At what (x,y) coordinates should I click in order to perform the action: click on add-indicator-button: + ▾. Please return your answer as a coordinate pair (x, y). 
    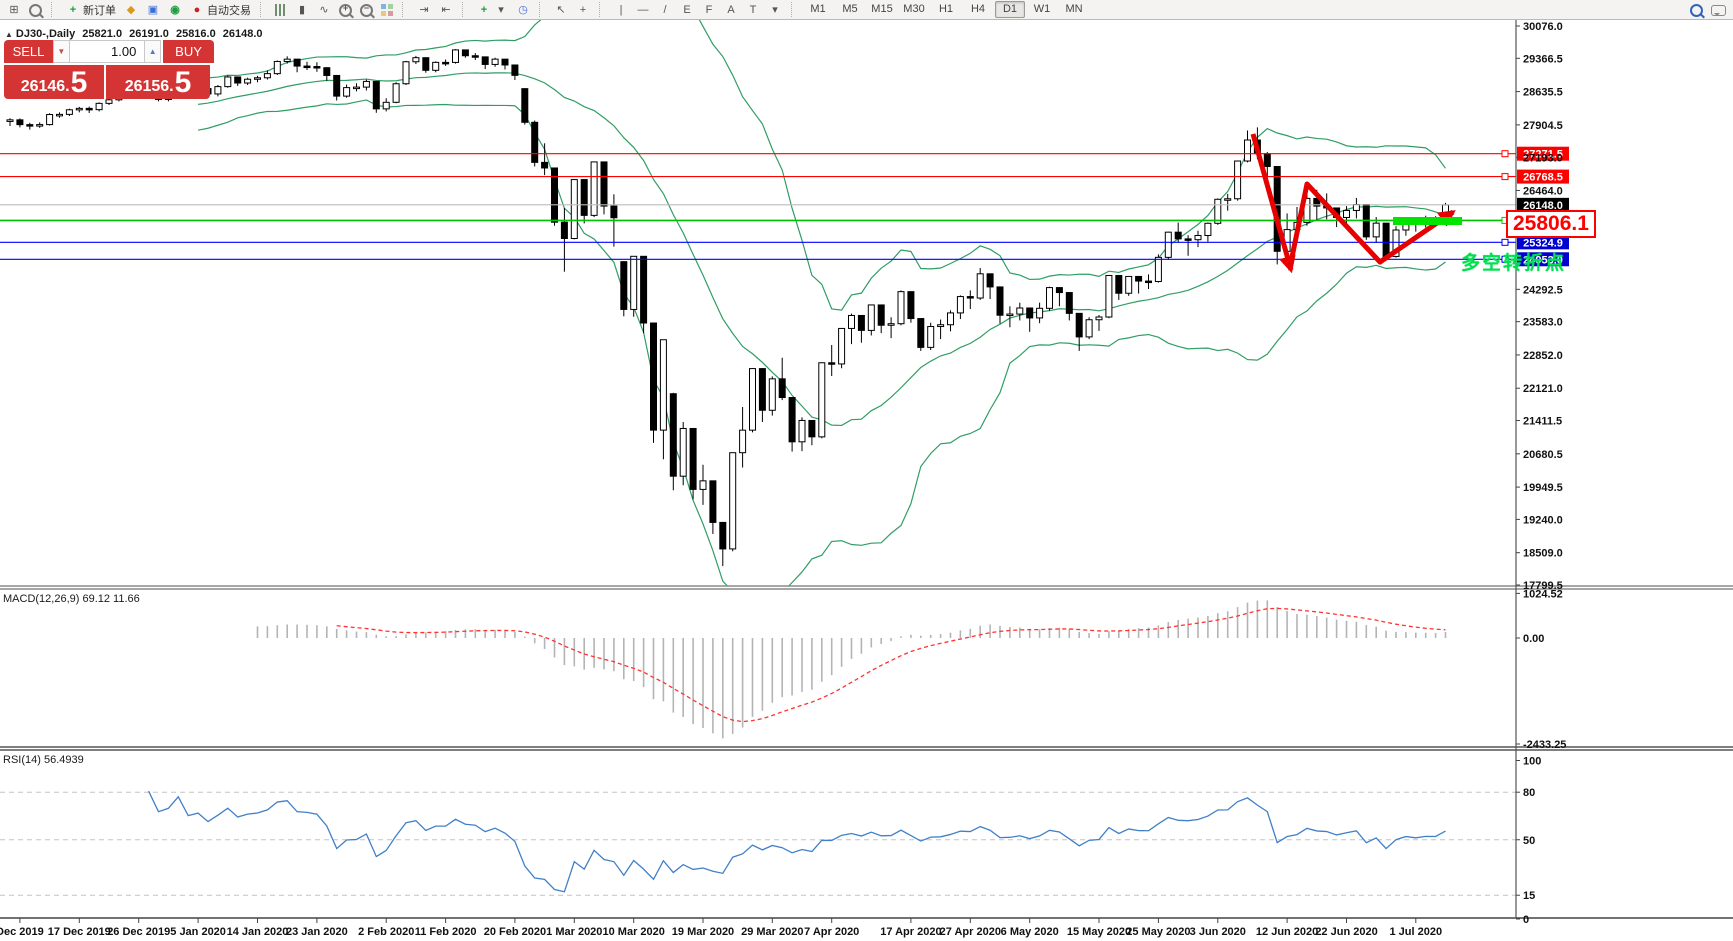
    Looking at the image, I should click on (492, 9).